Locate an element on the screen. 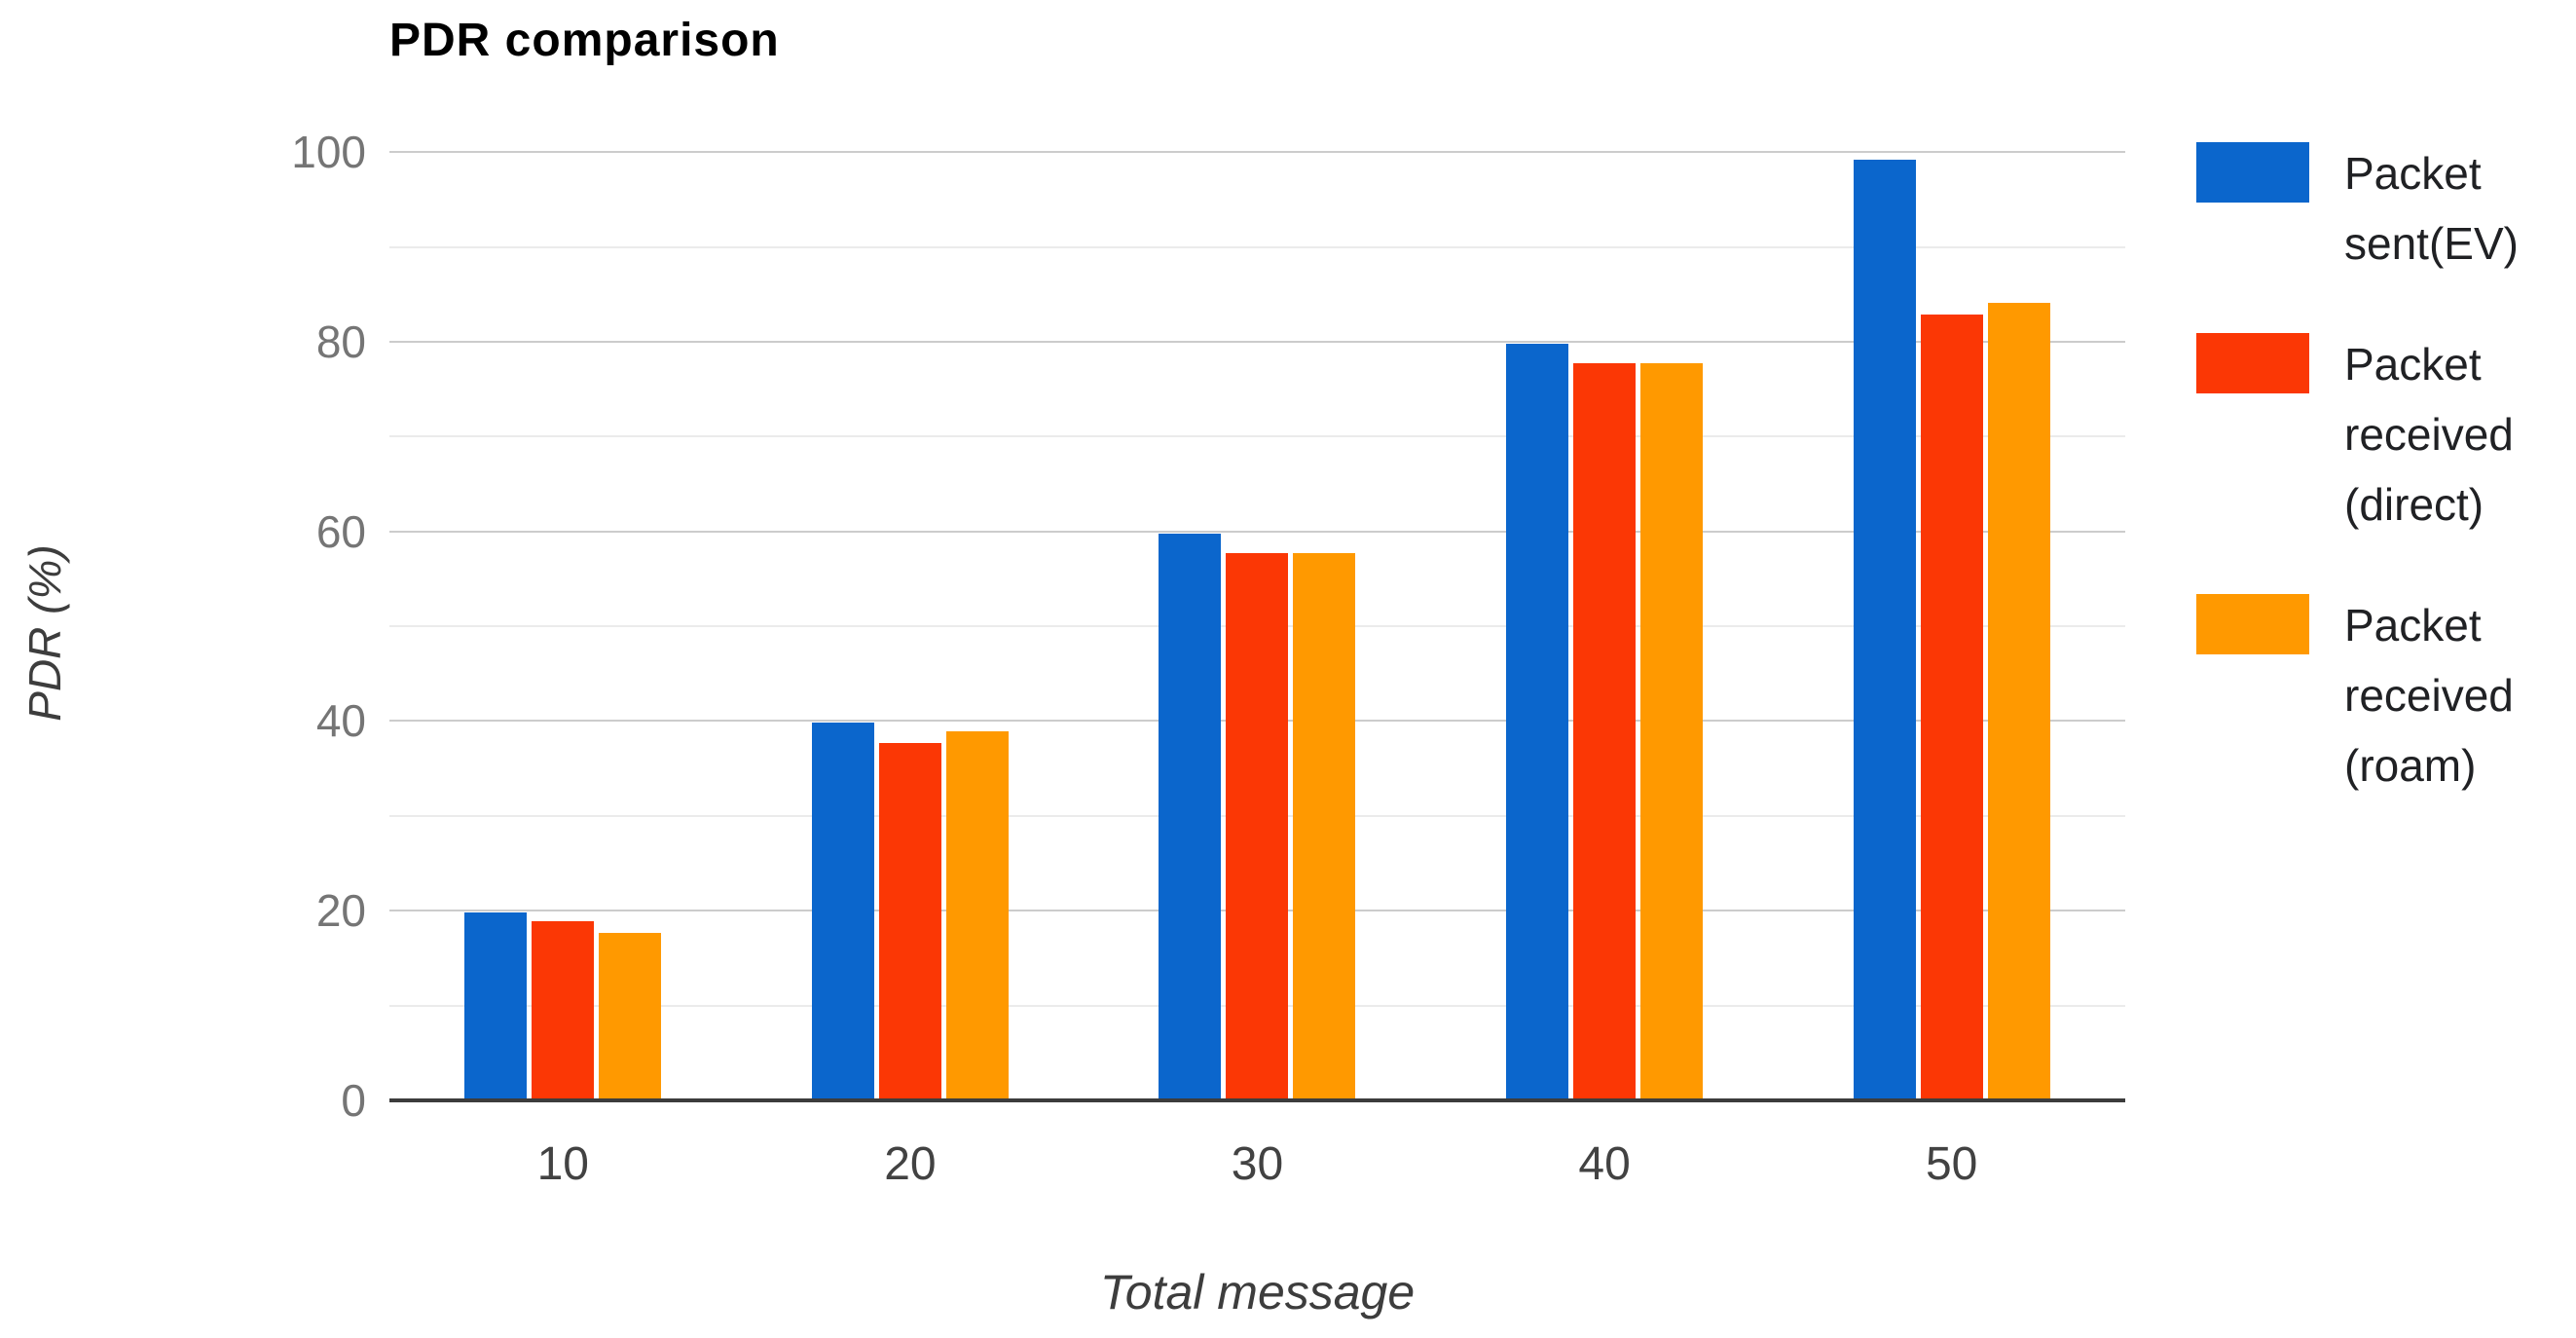 The width and height of the screenshot is (2576, 1338). bar-series2-x20 is located at coordinates (977, 916).